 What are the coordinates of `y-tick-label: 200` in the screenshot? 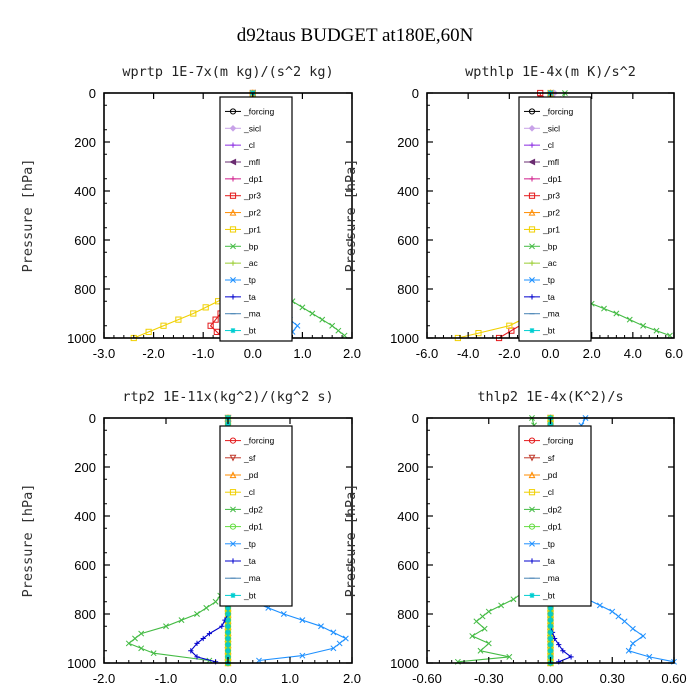 It's located at (408, 467).